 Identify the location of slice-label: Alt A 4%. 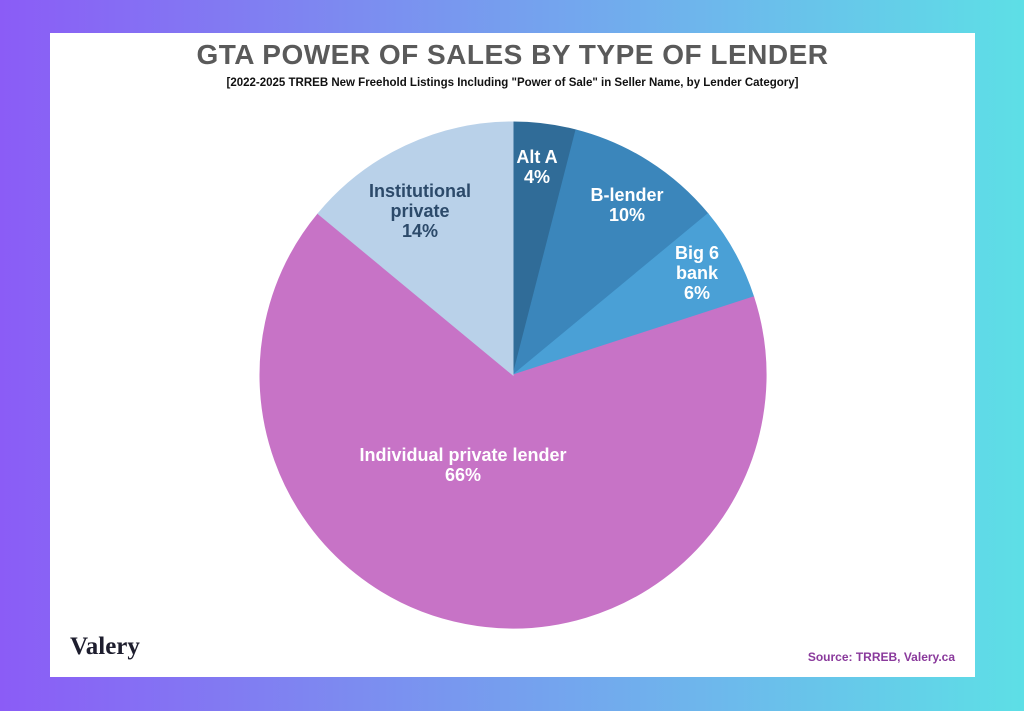
(537, 167).